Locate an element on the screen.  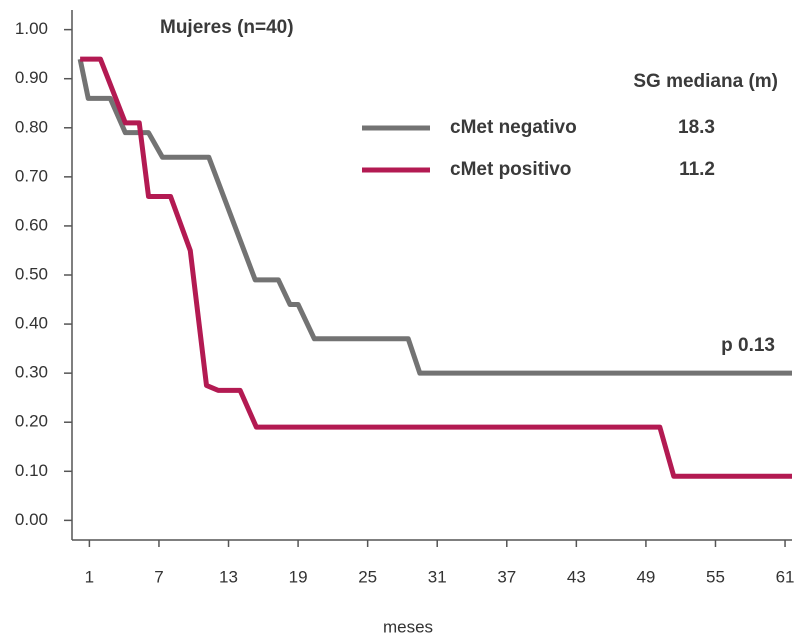
y-tick-label: 0.40 is located at coordinates (31, 323).